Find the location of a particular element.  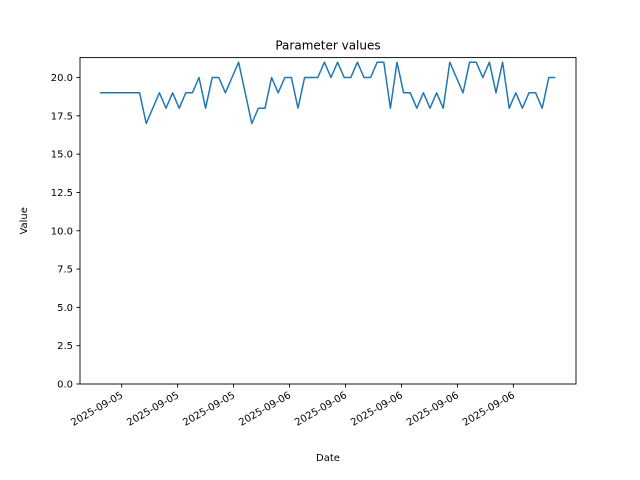

y-tick-label: 15.0 is located at coordinates (62, 155).